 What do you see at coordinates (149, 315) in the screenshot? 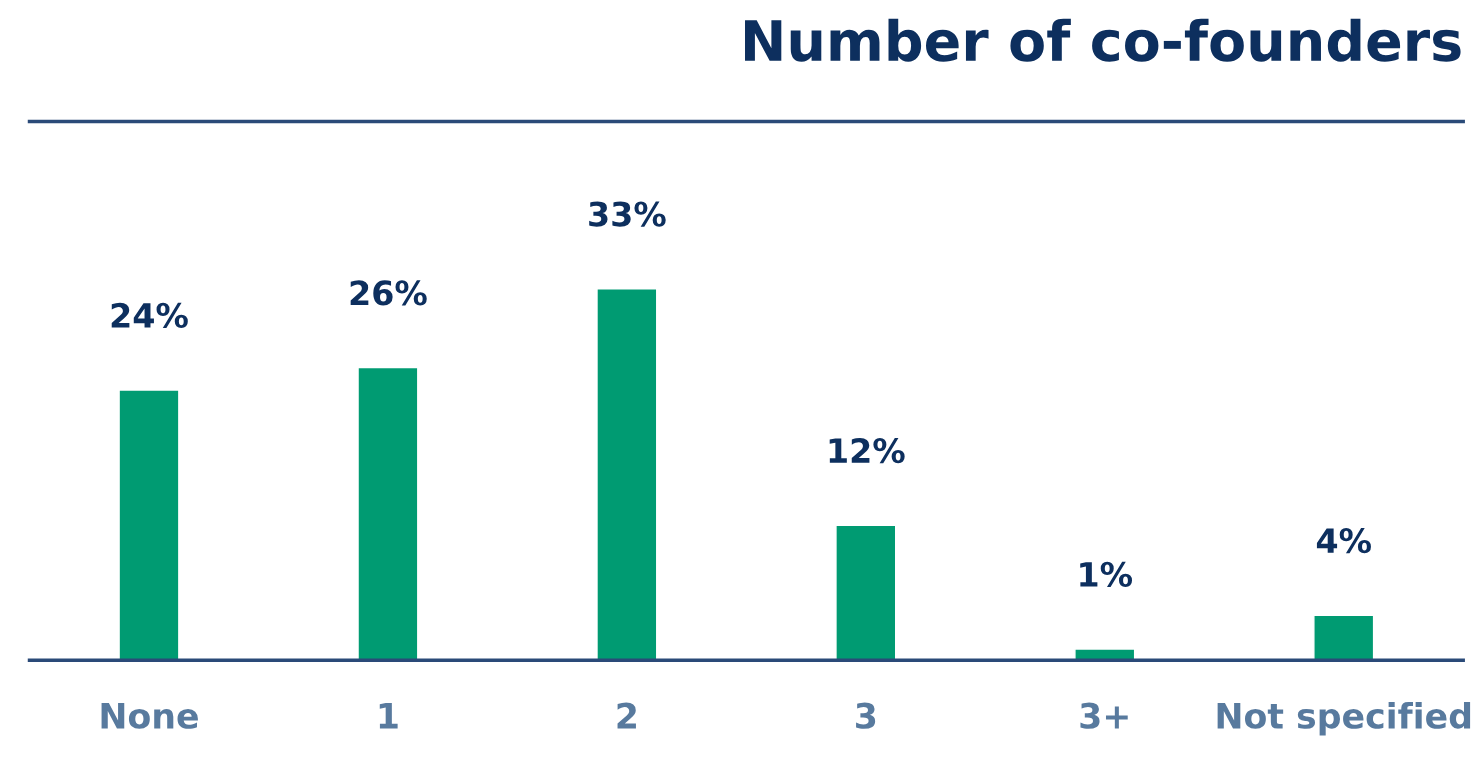
I see `data-label: 24%` at bounding box center [149, 315].